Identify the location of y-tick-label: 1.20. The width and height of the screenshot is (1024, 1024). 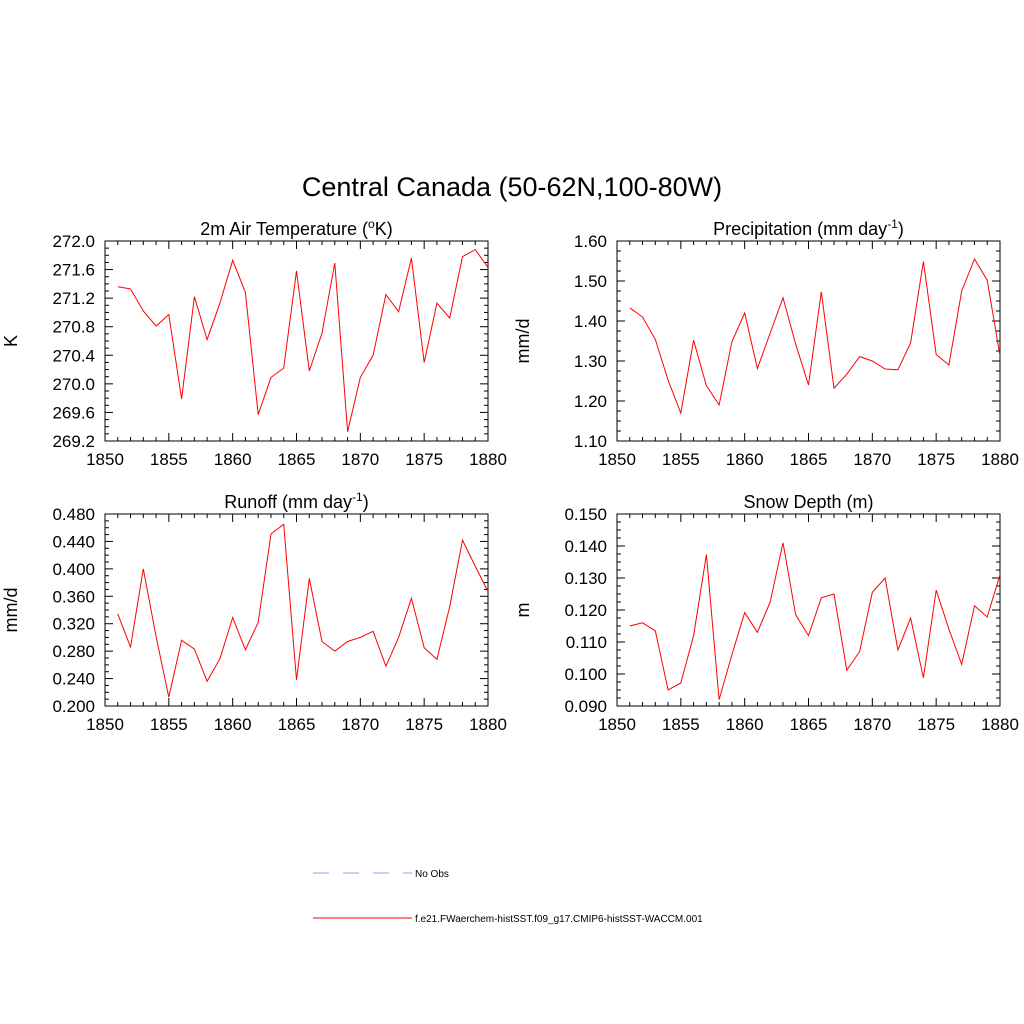
(590, 401).